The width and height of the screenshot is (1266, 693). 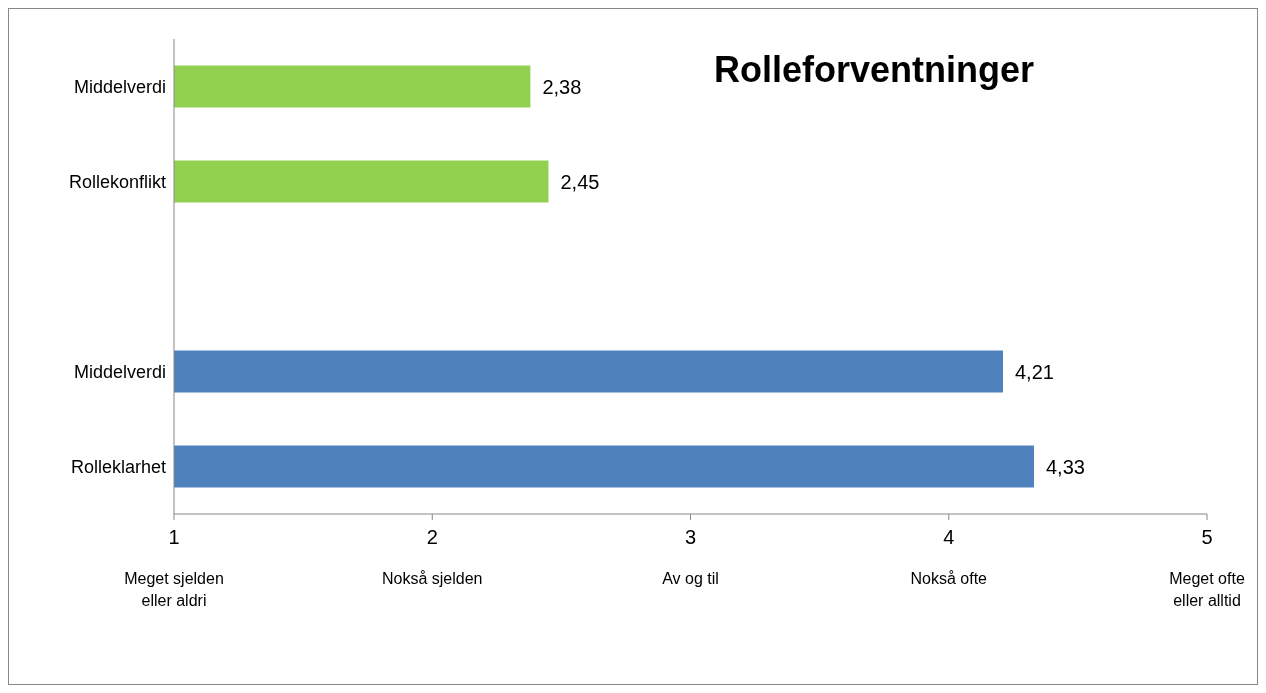 I want to click on data-label: 2,38, so click(x=562, y=86).